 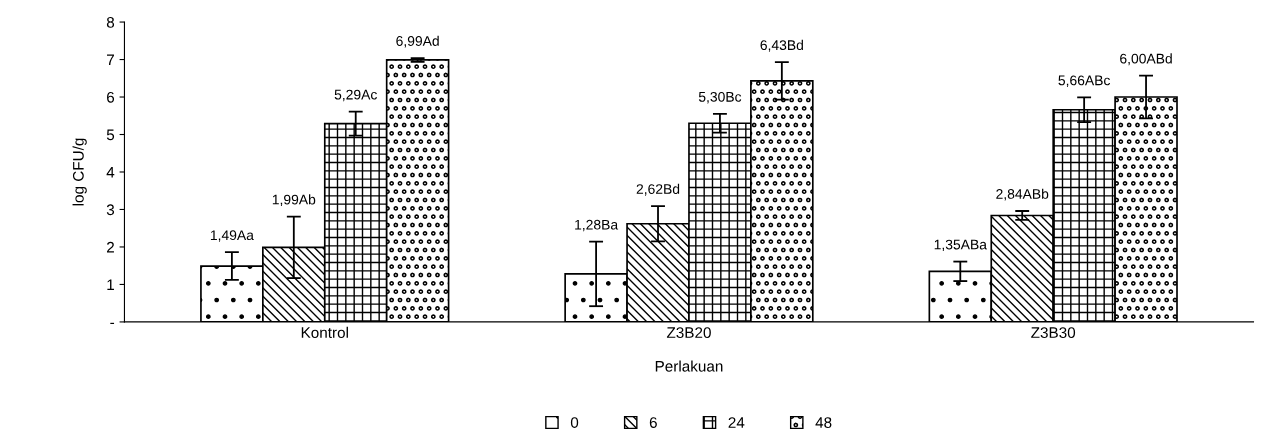 I want to click on y-tick-label: 4, so click(x=110, y=172).